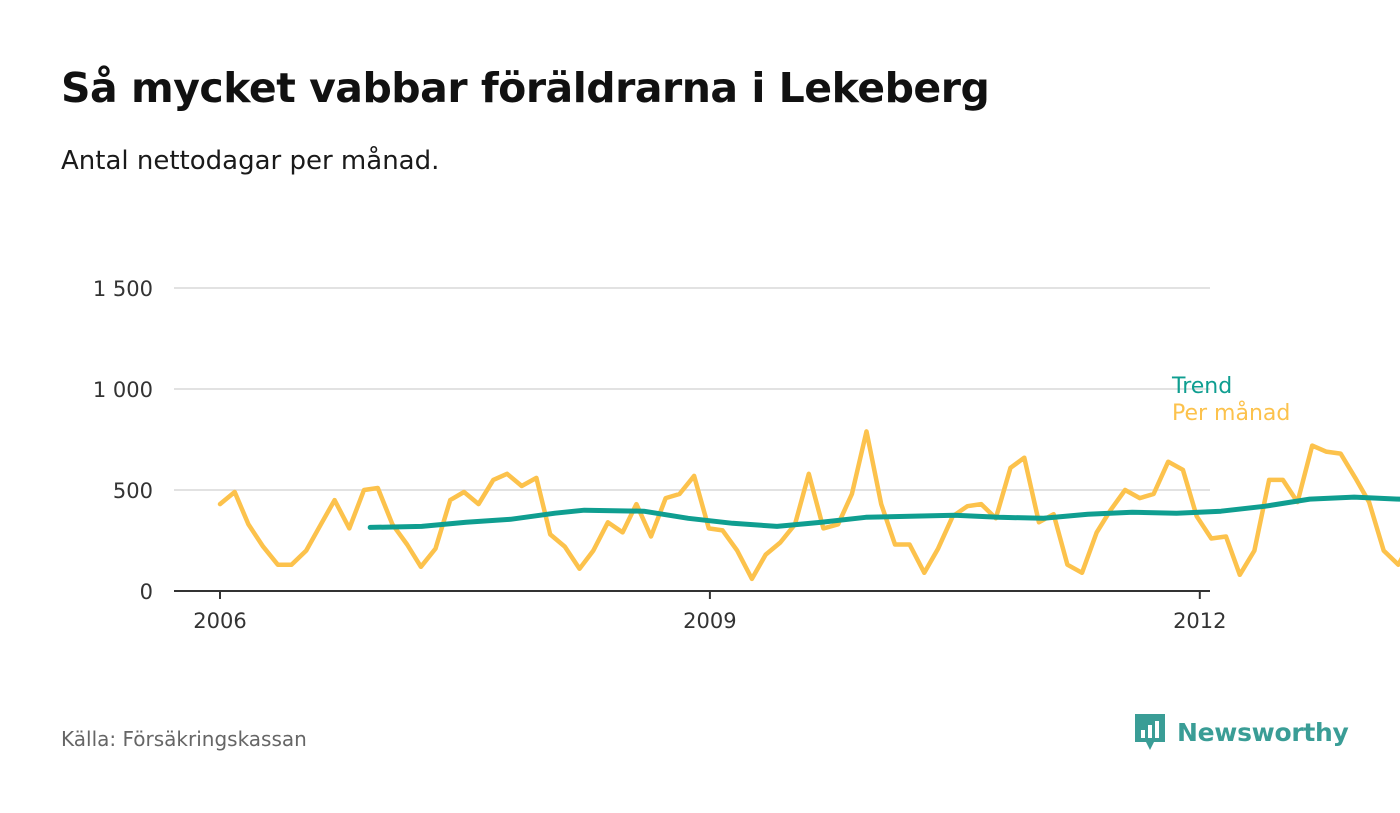 The image size is (1400, 813). Describe the element at coordinates (219, 621) in the screenshot. I see `x-tick-label: 2006` at that location.